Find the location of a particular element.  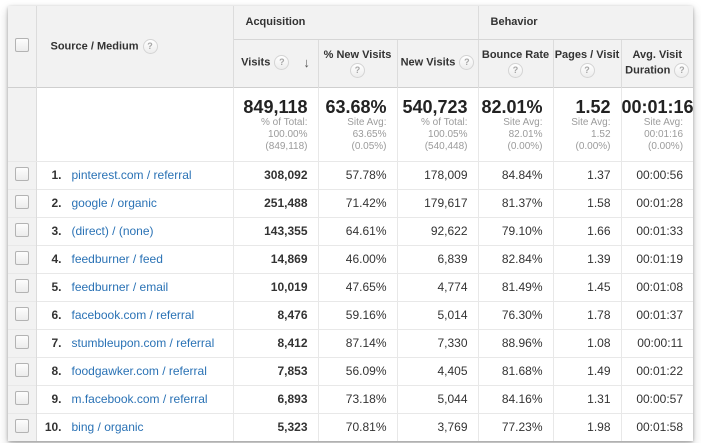

pct-new-visits-cell: 56.09% is located at coordinates (357, 370).